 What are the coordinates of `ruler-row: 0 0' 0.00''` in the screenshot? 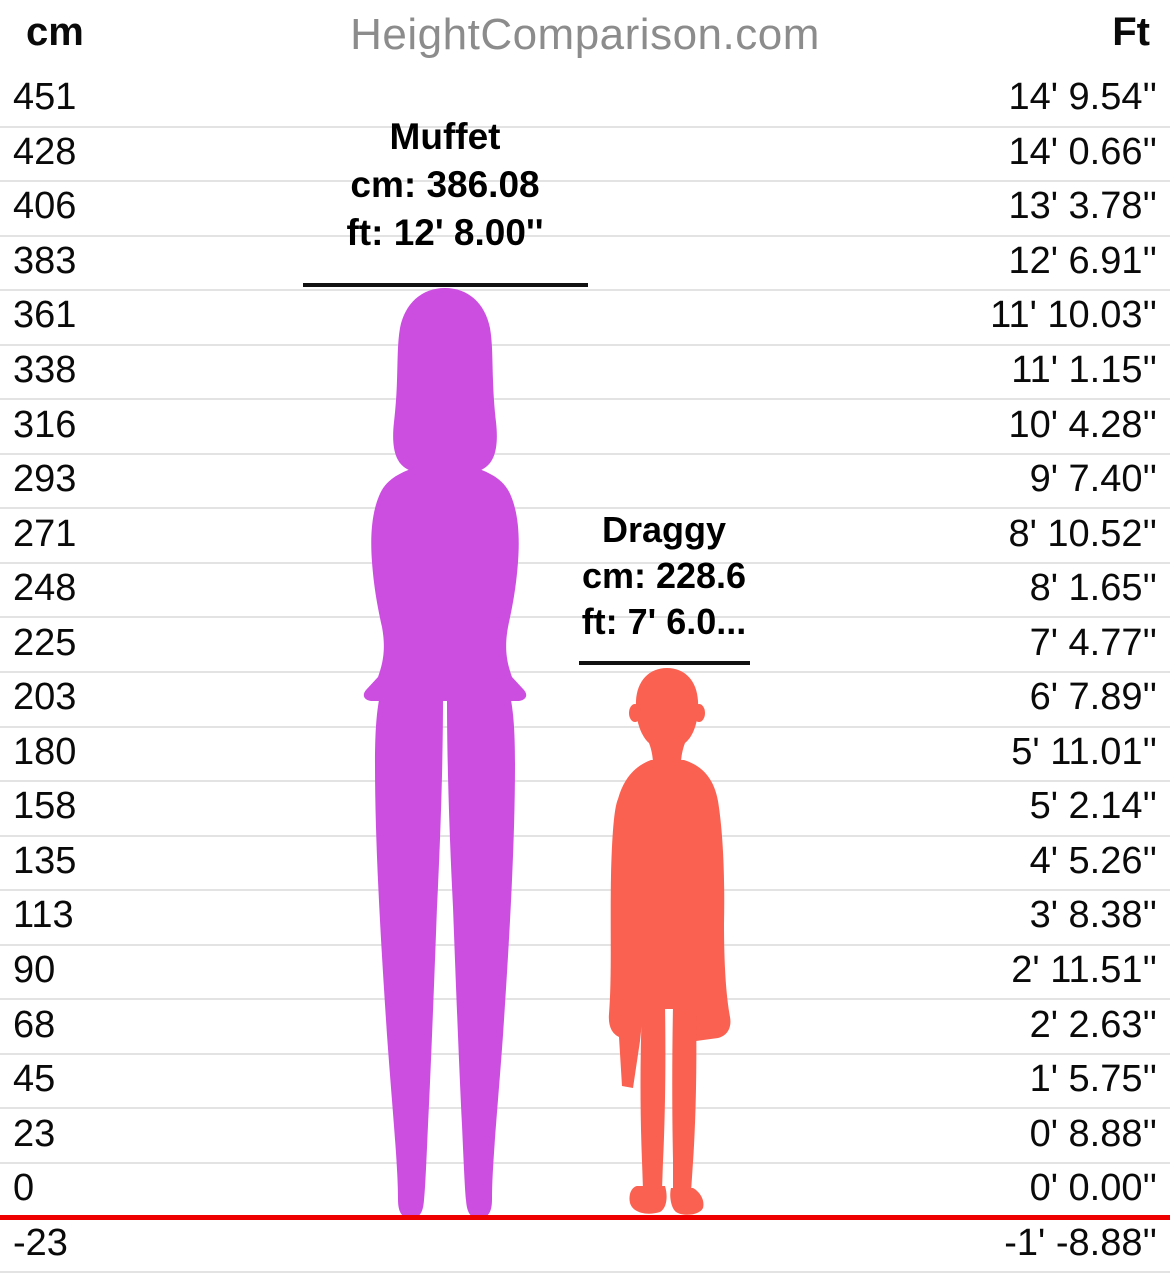 It's located at (585, 1191).